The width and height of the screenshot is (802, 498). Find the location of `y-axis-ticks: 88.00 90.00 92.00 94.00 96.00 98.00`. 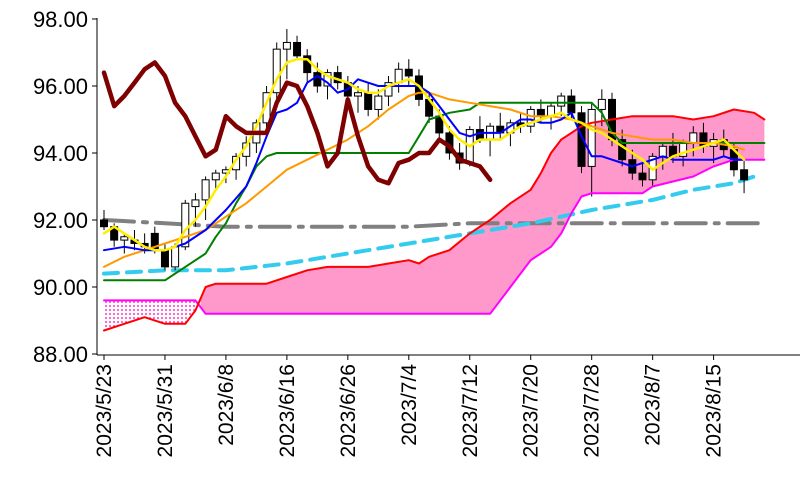

y-axis-ticks: 88.00 90.00 92.00 94.00 96.00 98.00 is located at coordinates (65, 187).